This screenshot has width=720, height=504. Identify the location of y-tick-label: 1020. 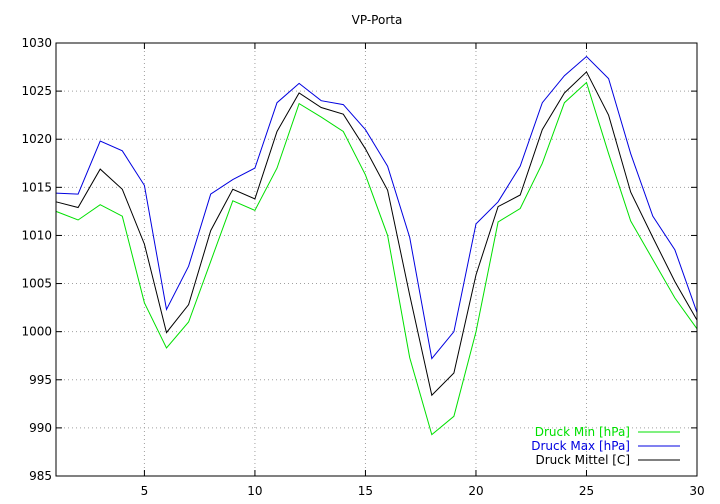
(36, 139).